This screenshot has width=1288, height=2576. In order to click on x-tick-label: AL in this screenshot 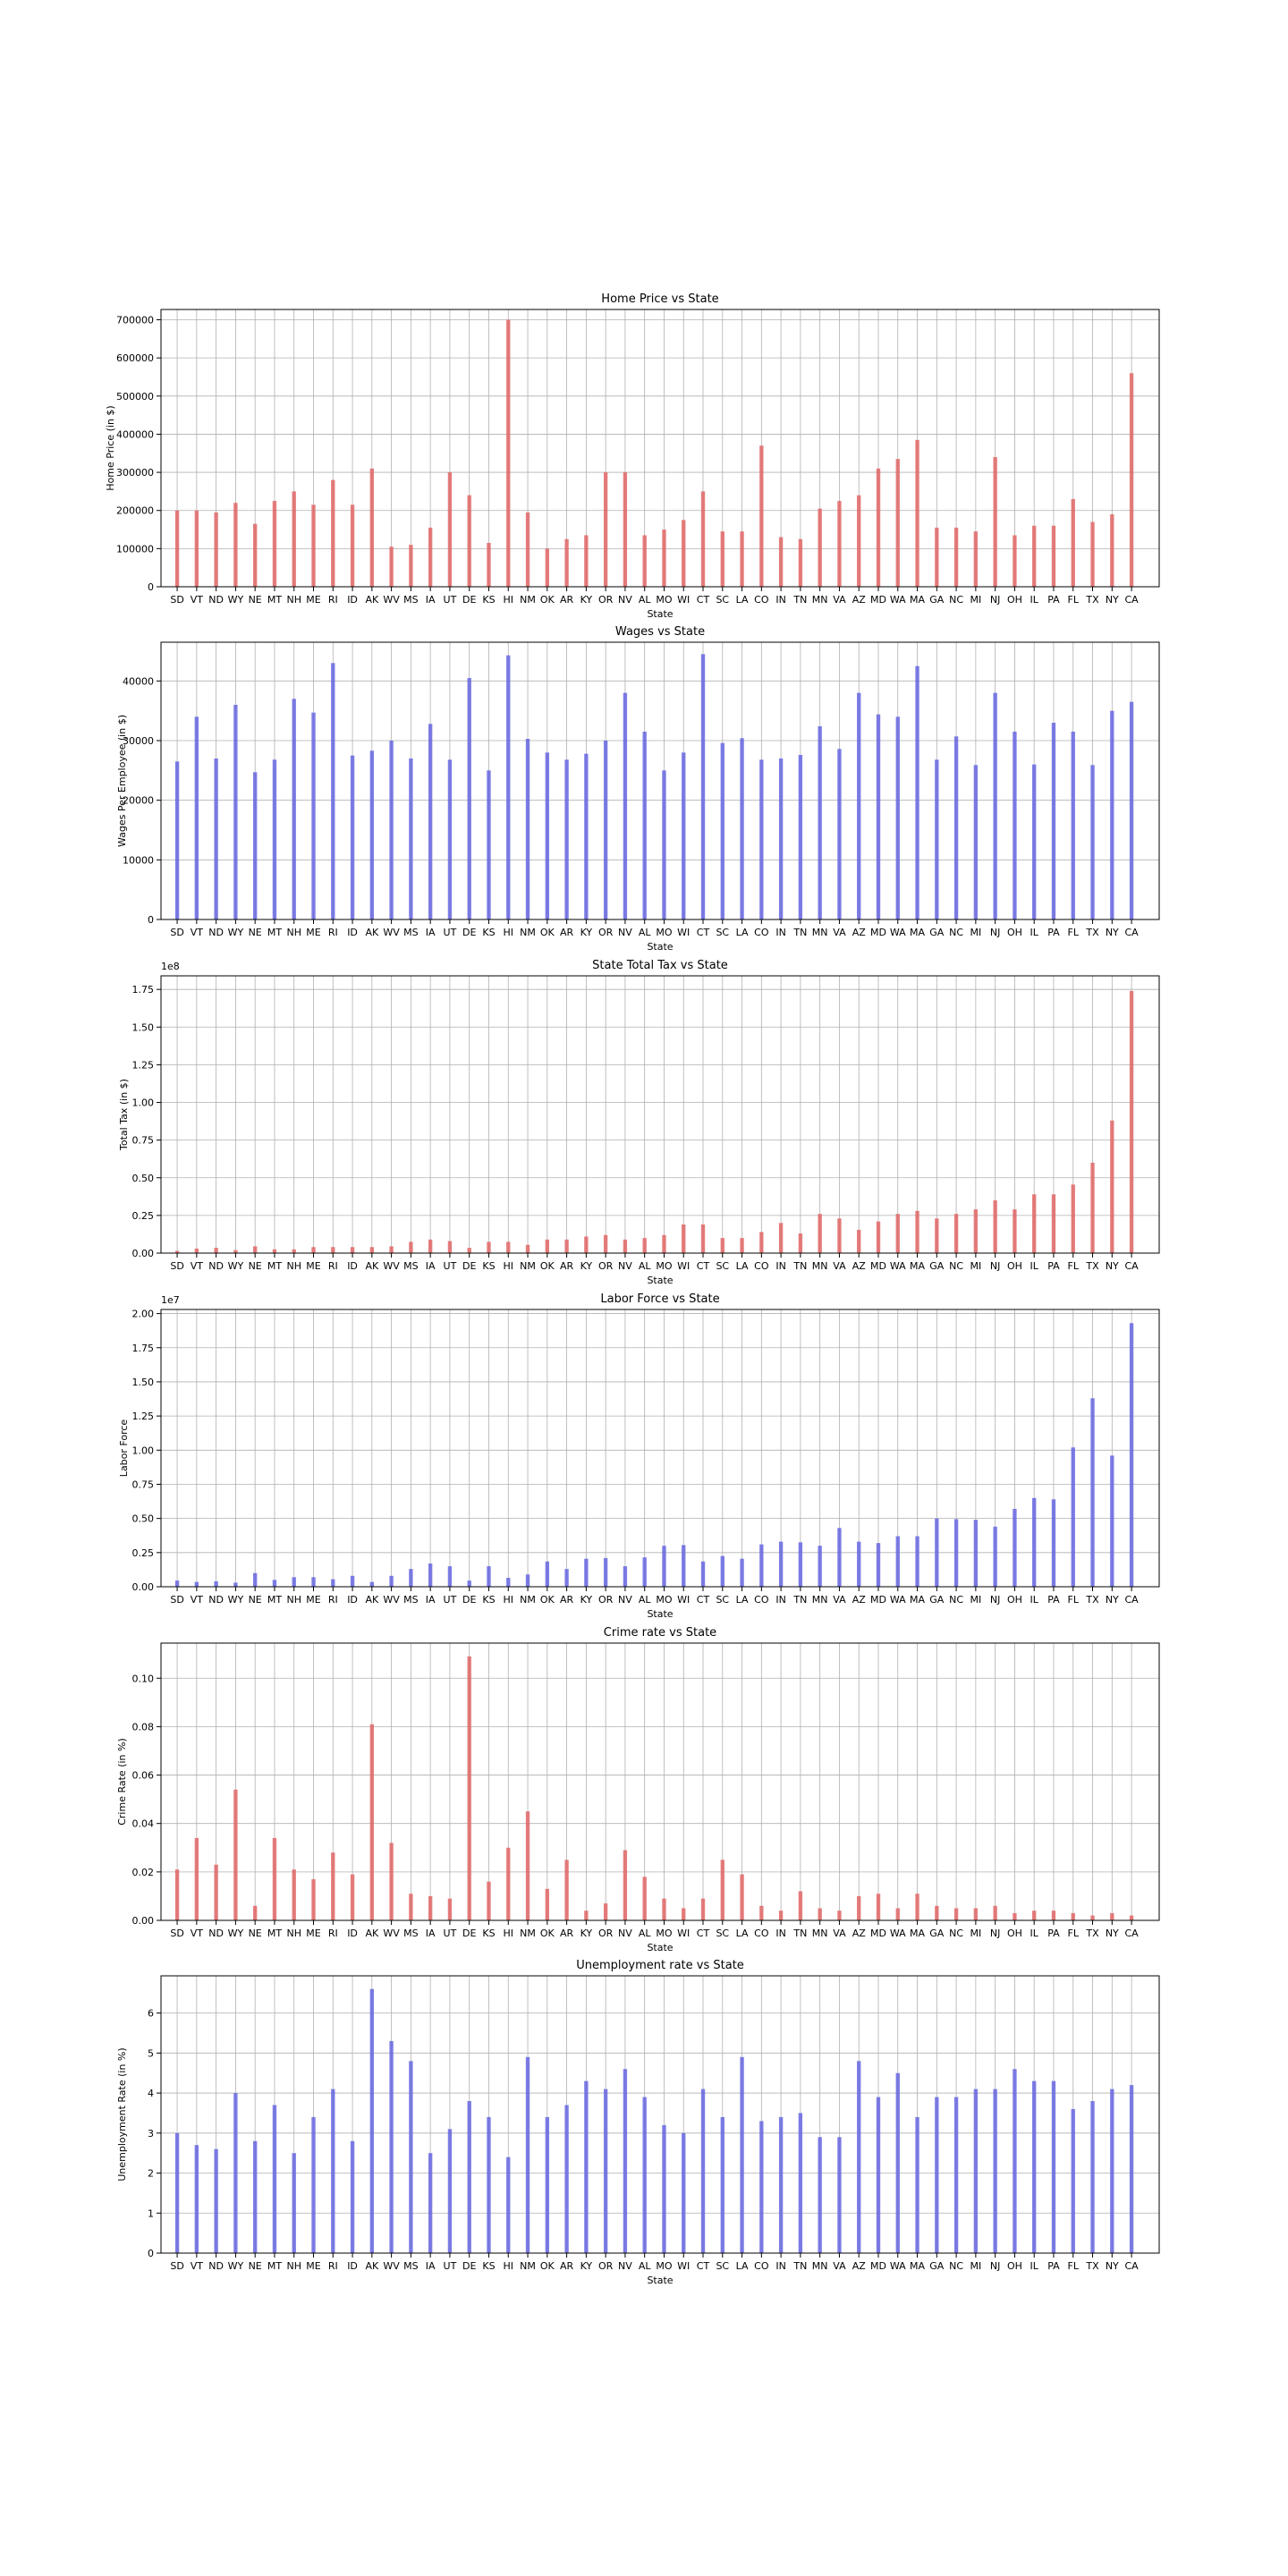, I will do `click(645, 1933)`.